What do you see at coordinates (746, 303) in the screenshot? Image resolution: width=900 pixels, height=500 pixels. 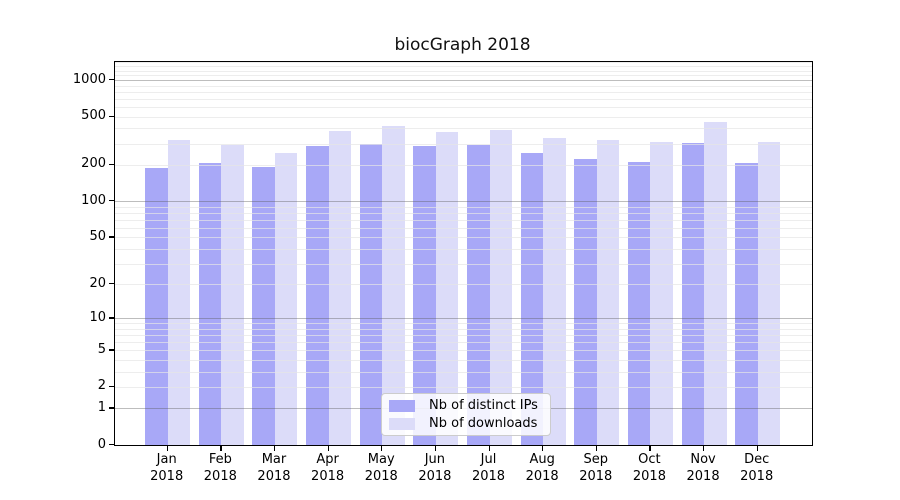 I see `bar-distinct-ips-dec` at bounding box center [746, 303].